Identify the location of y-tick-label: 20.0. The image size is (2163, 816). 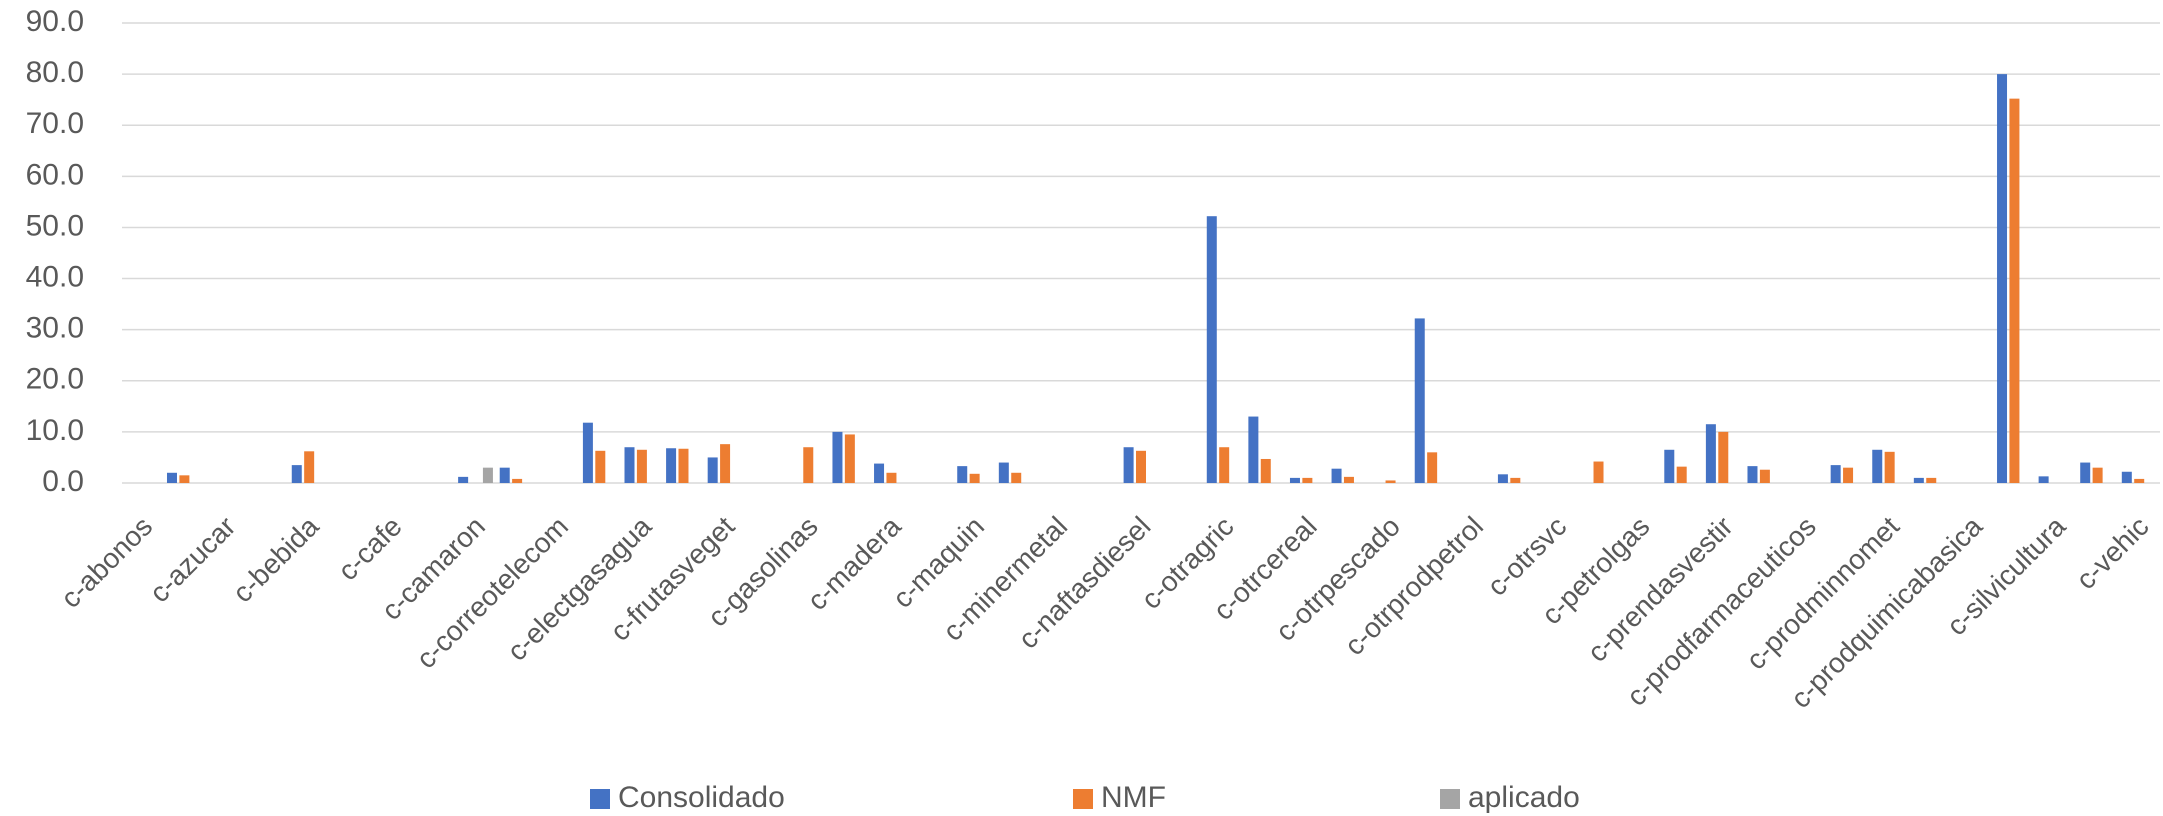
(55, 379).